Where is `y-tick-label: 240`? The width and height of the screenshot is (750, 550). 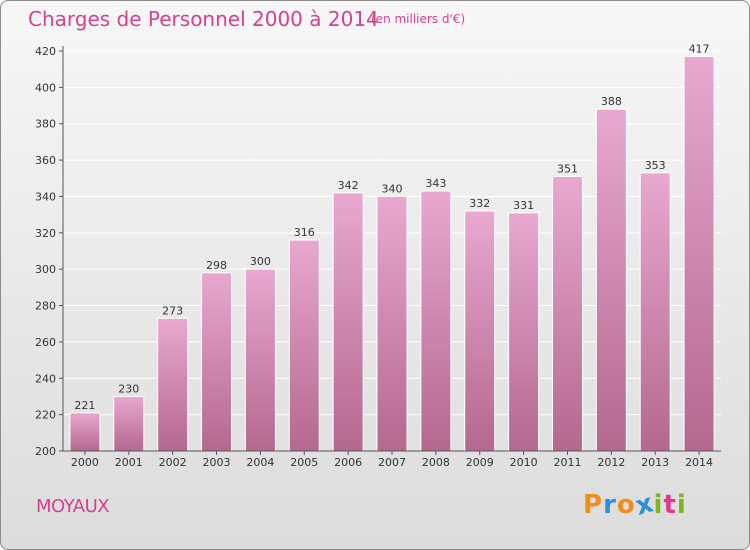
y-tick-label: 240 is located at coordinates (45, 378).